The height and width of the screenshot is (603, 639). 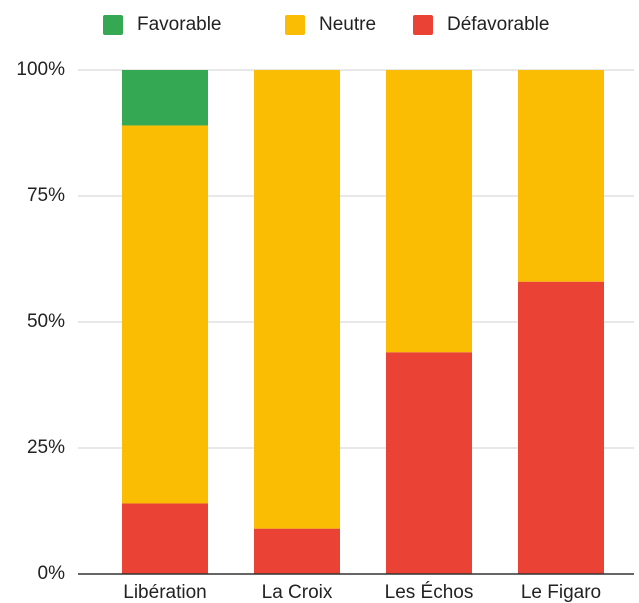 I want to click on y-tick-label: 0%, so click(x=52, y=573).